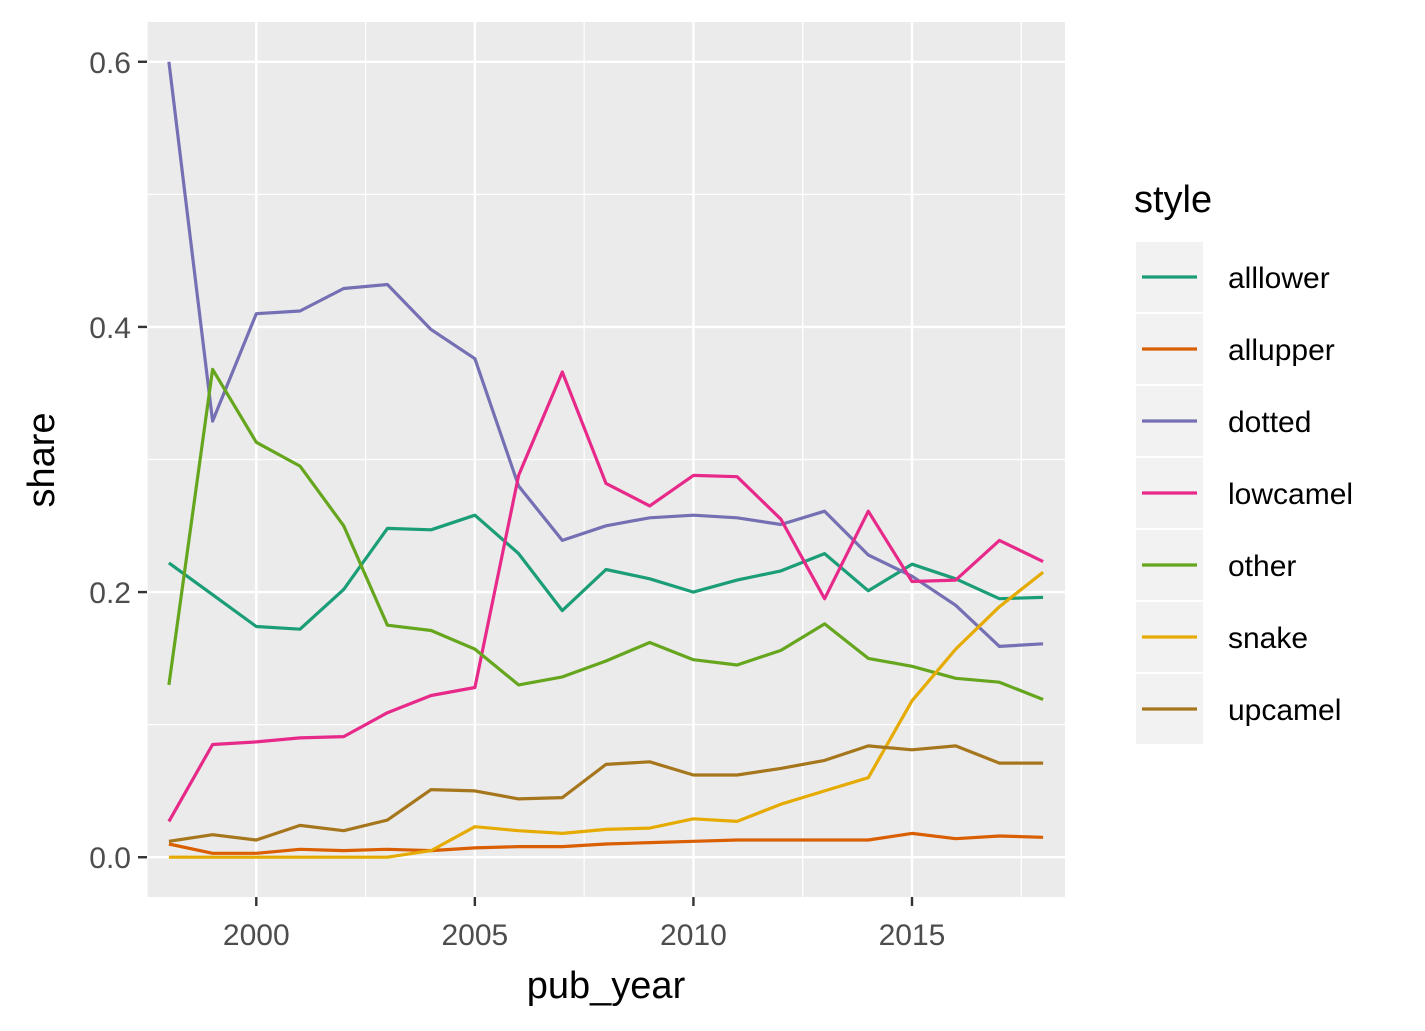 Image resolution: width=1425 pixels, height=1031 pixels. Describe the element at coordinates (1281, 350) in the screenshot. I see `legend-label-allupper: allupper` at that location.